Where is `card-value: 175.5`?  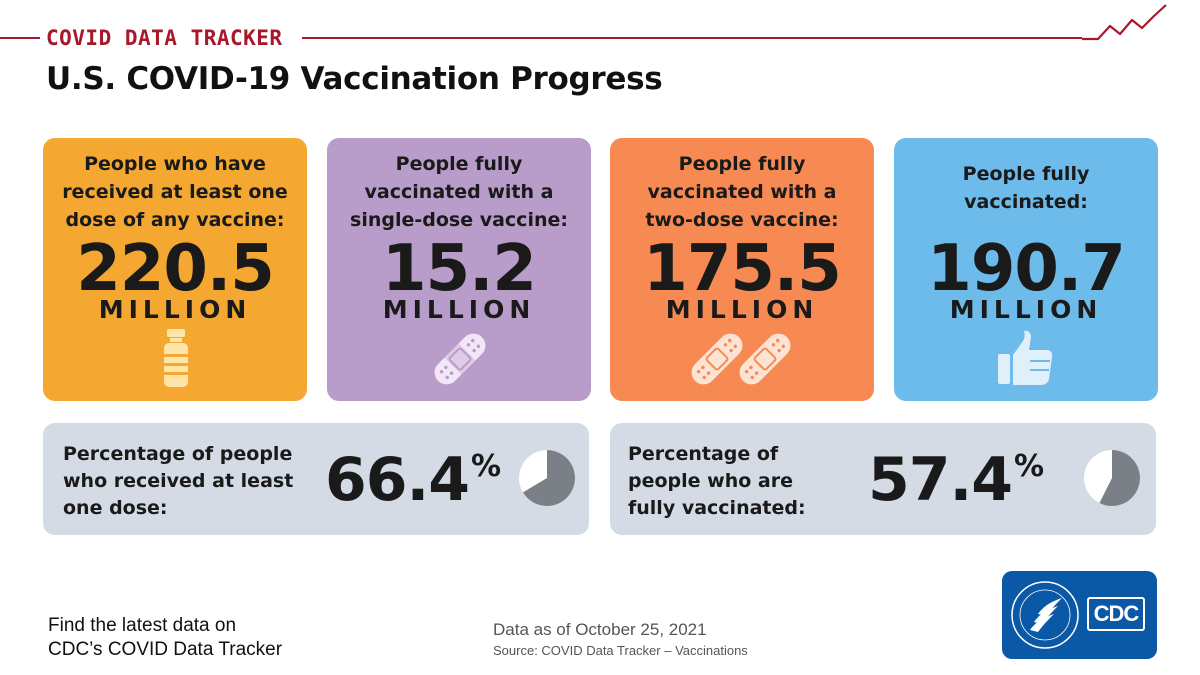 card-value: 175.5 is located at coordinates (742, 269).